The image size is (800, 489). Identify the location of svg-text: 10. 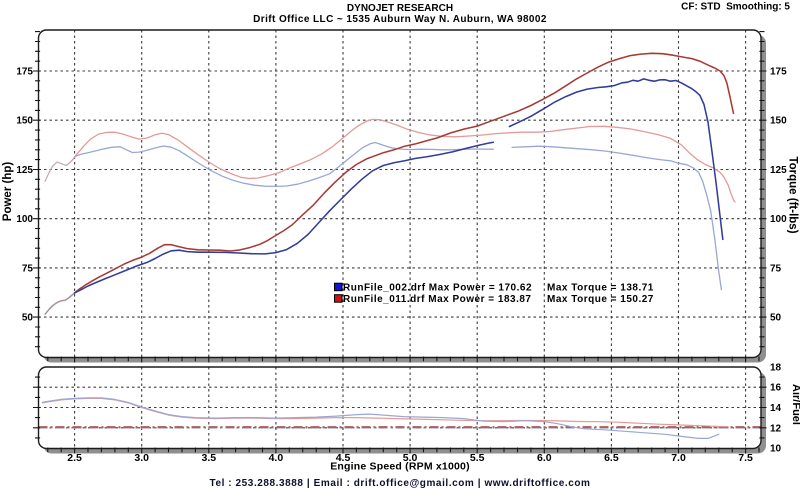
(776, 449).